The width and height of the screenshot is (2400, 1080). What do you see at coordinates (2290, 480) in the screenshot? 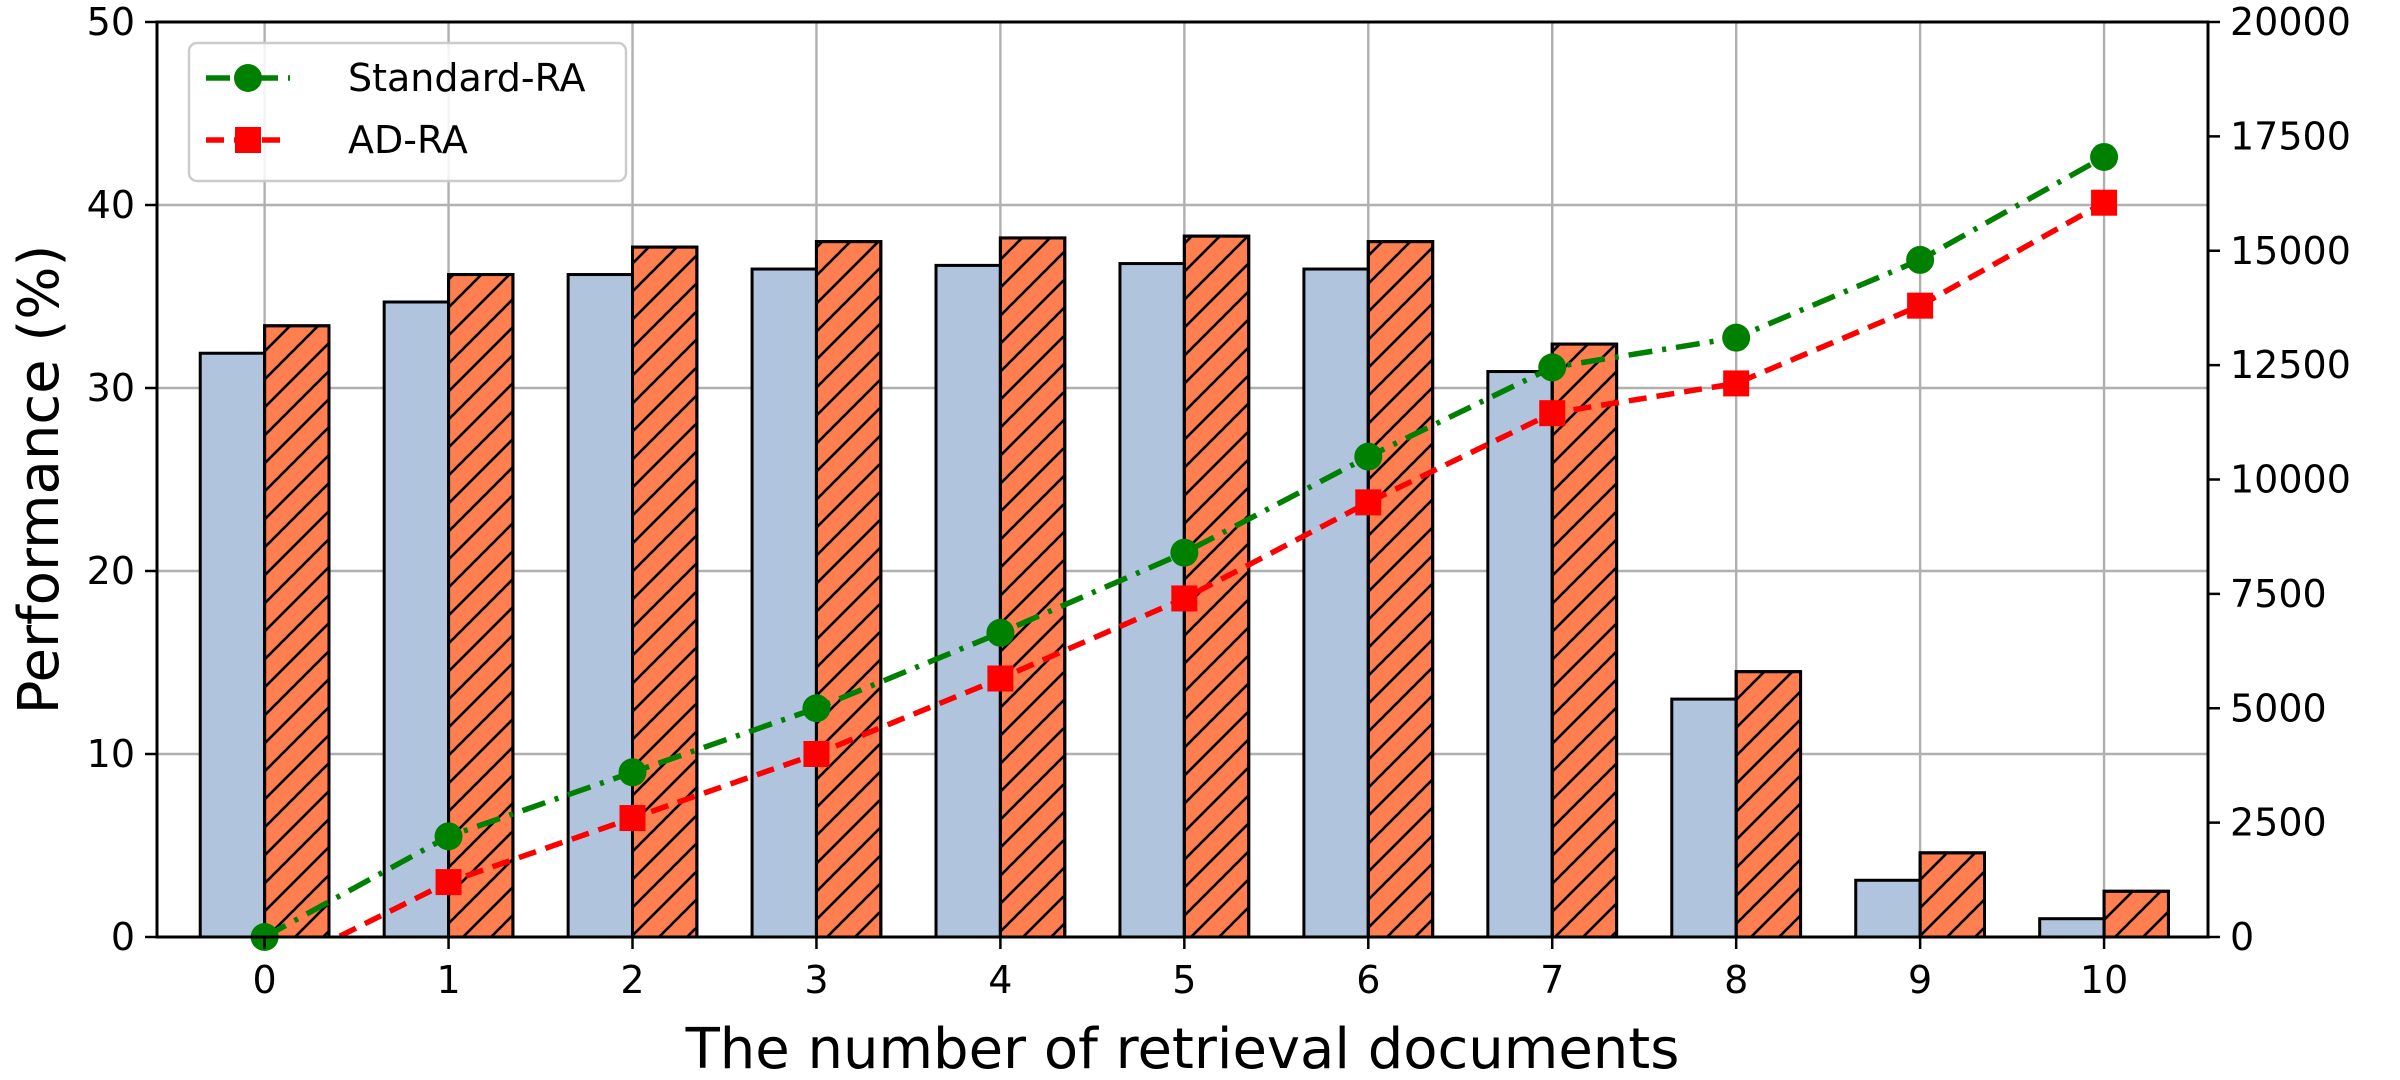
I see `y2-tick-label: 10000` at bounding box center [2290, 480].